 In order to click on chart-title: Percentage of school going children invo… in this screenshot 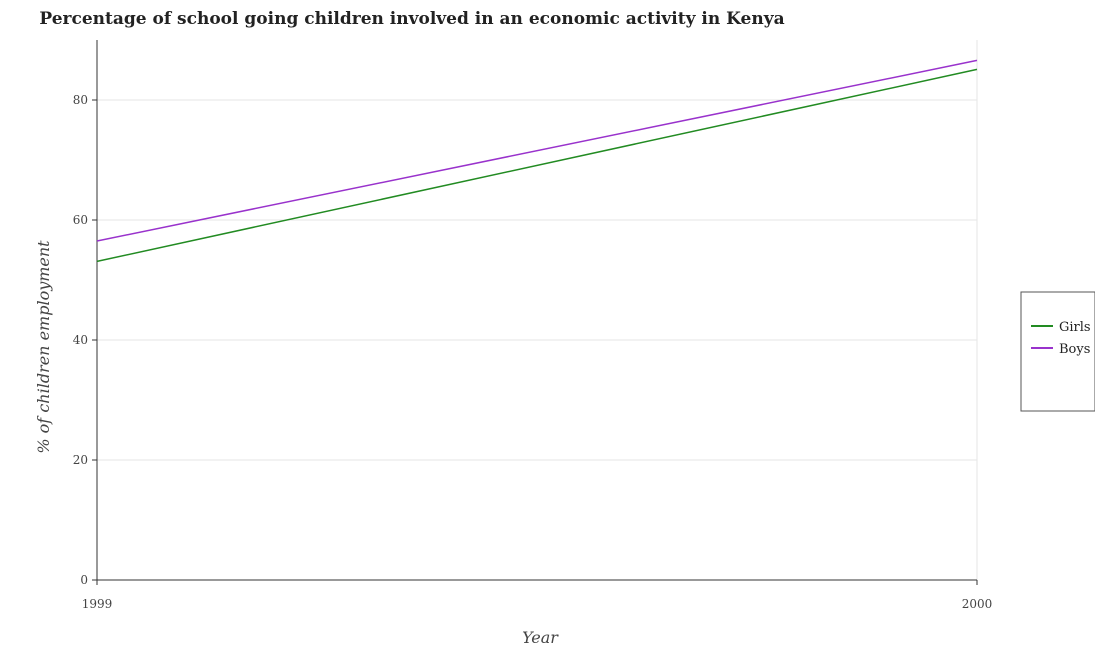, I will do `click(411, 19)`.